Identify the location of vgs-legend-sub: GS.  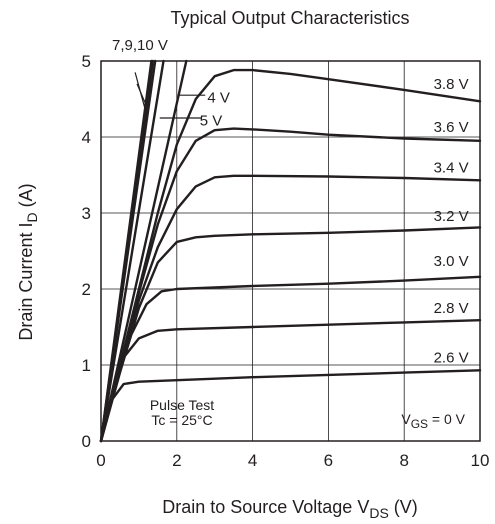
(419, 424).